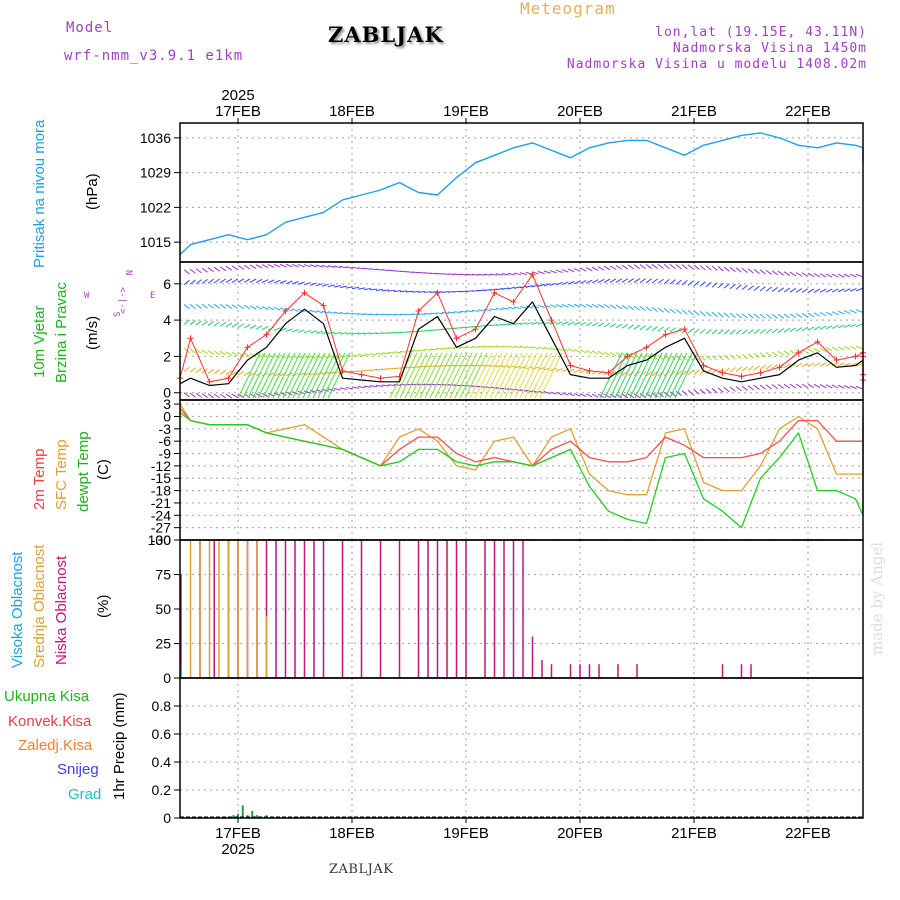  I want to click on meteogram-title: Meteogram, so click(568, 9).